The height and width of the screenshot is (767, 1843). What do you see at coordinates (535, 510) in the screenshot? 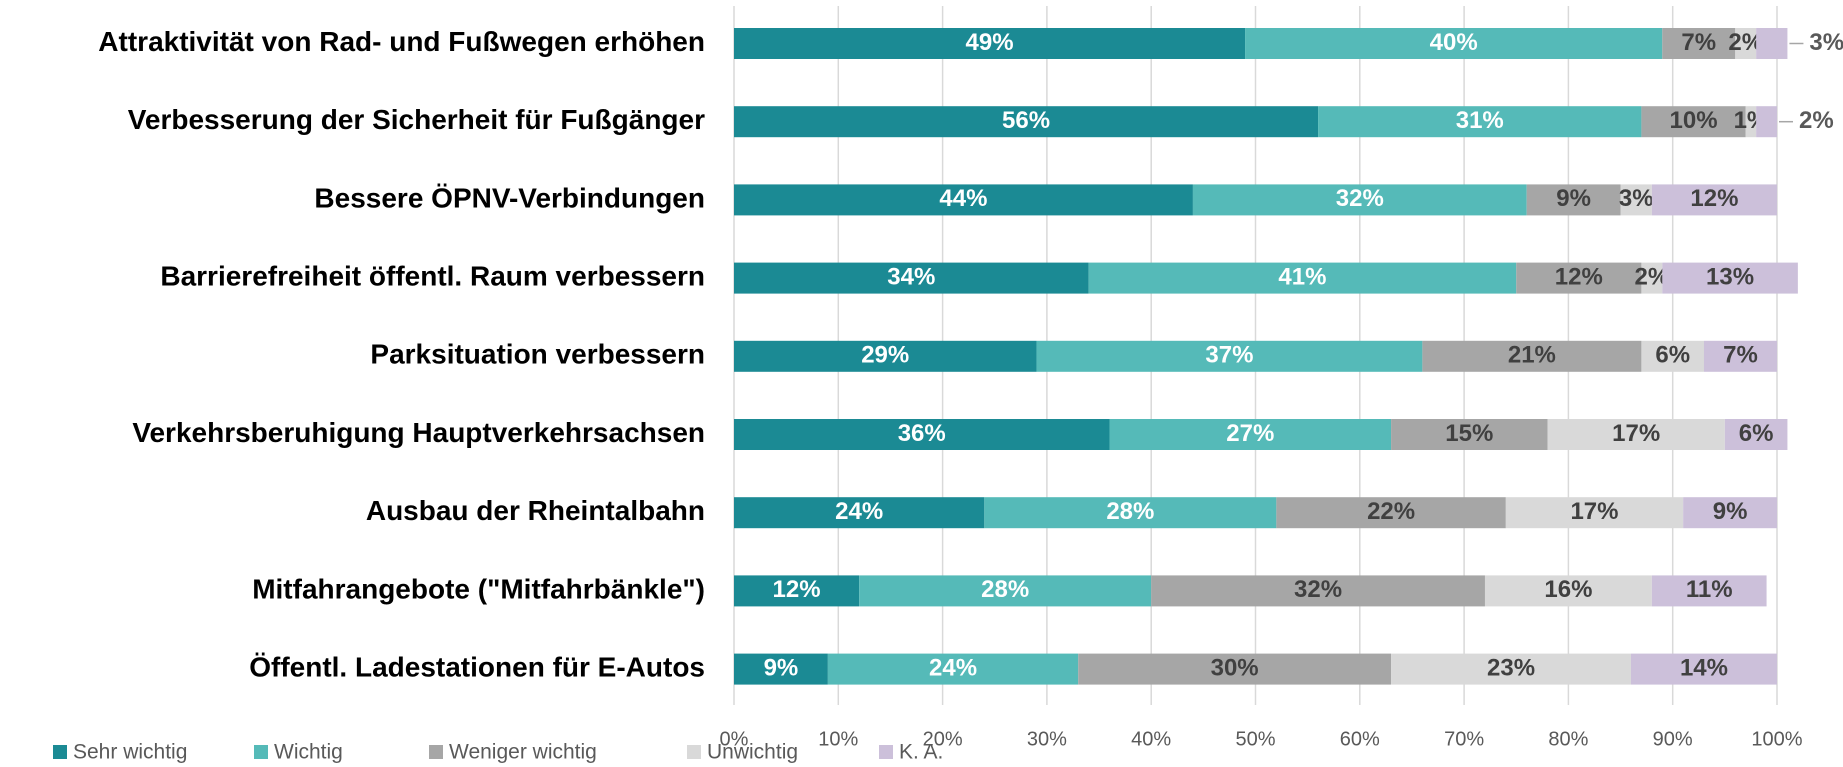
I see `category-label: Ausbau der Rheintalbahn` at bounding box center [535, 510].